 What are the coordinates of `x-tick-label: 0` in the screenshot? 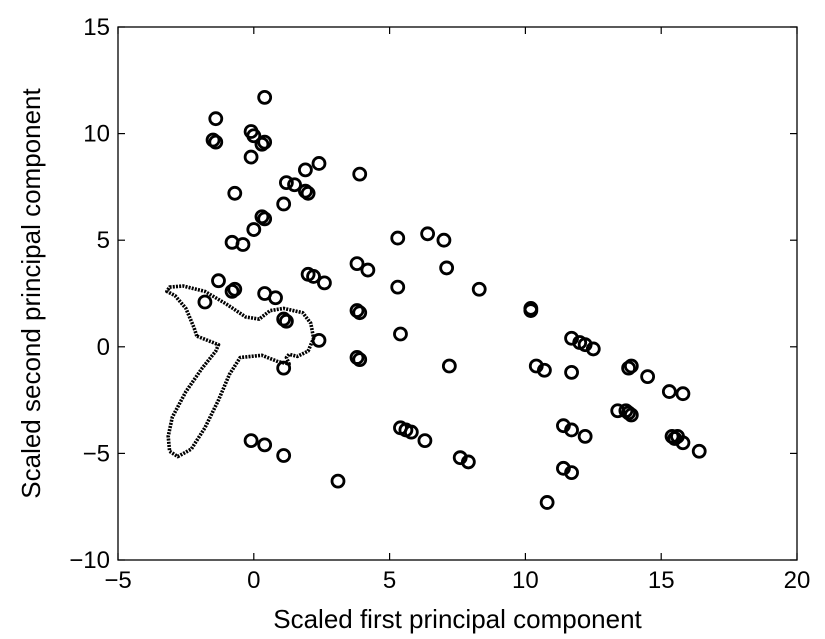 It's located at (253, 580).